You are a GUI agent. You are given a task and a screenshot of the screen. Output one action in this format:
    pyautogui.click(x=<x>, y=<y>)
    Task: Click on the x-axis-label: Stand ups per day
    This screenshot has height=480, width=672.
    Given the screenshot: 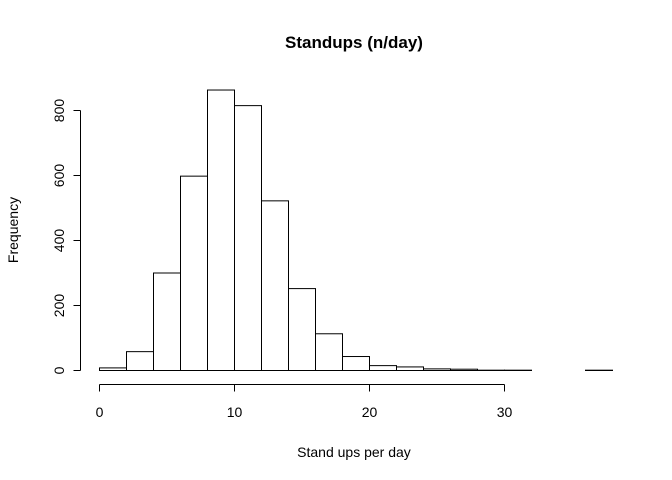 What is the action you would take?
    pyautogui.click(x=354, y=452)
    